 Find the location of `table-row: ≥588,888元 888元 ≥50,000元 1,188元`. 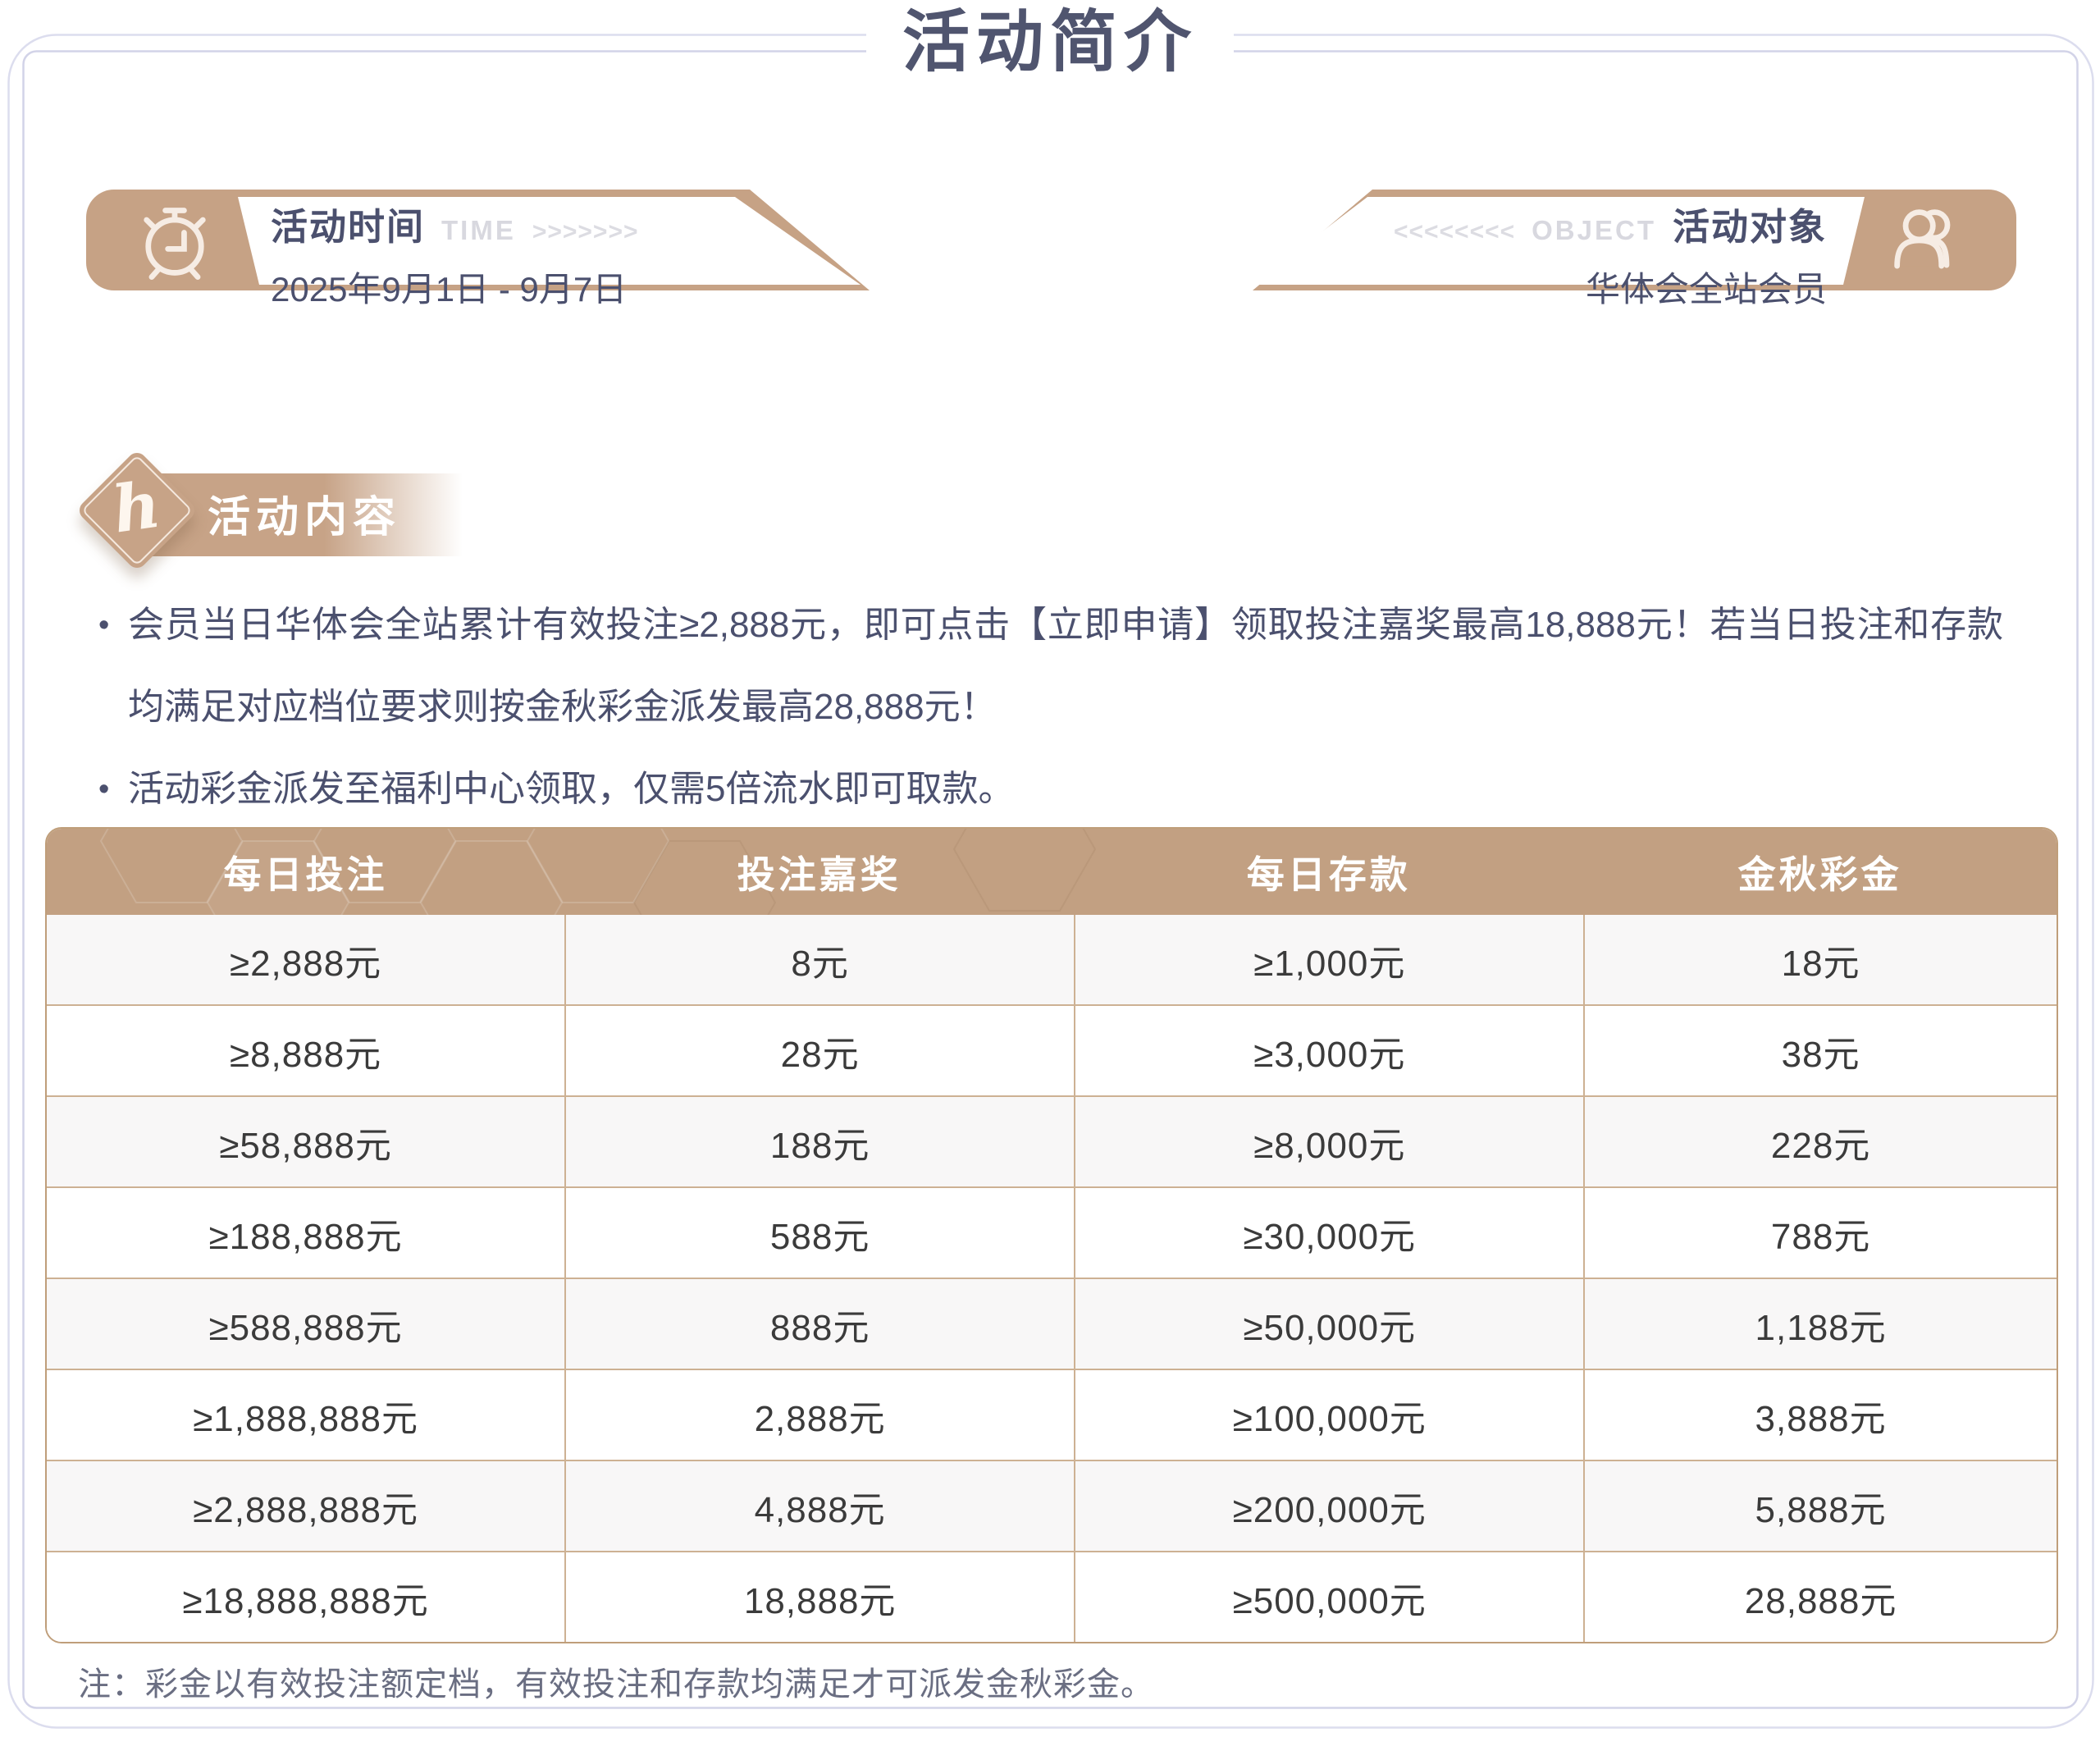

table-row: ≥588,888元 888元 ≥50,000元 1,188元 is located at coordinates (1052, 1323).